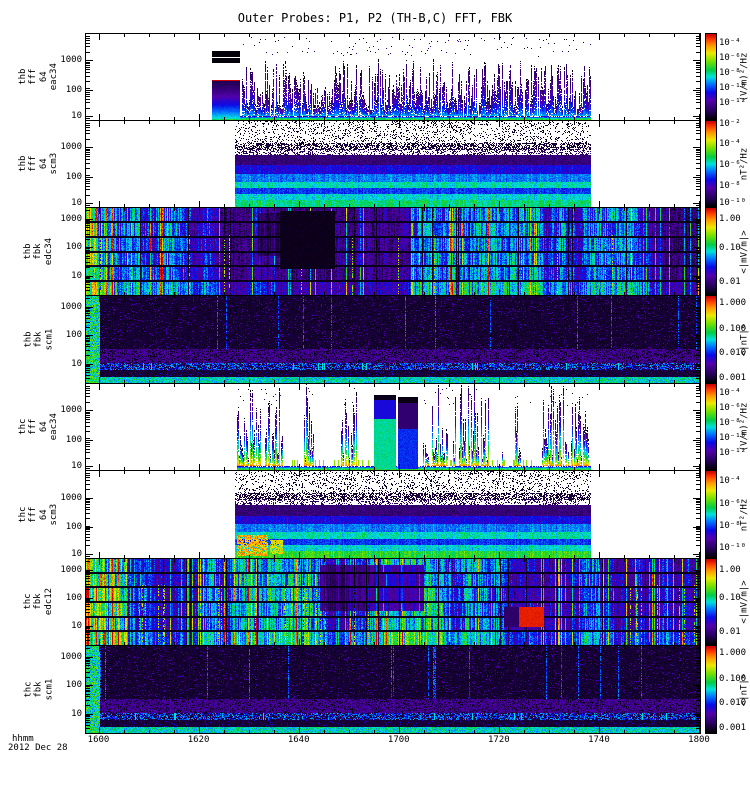  I want to click on x-tick-label: 1640, so click(298, 740).